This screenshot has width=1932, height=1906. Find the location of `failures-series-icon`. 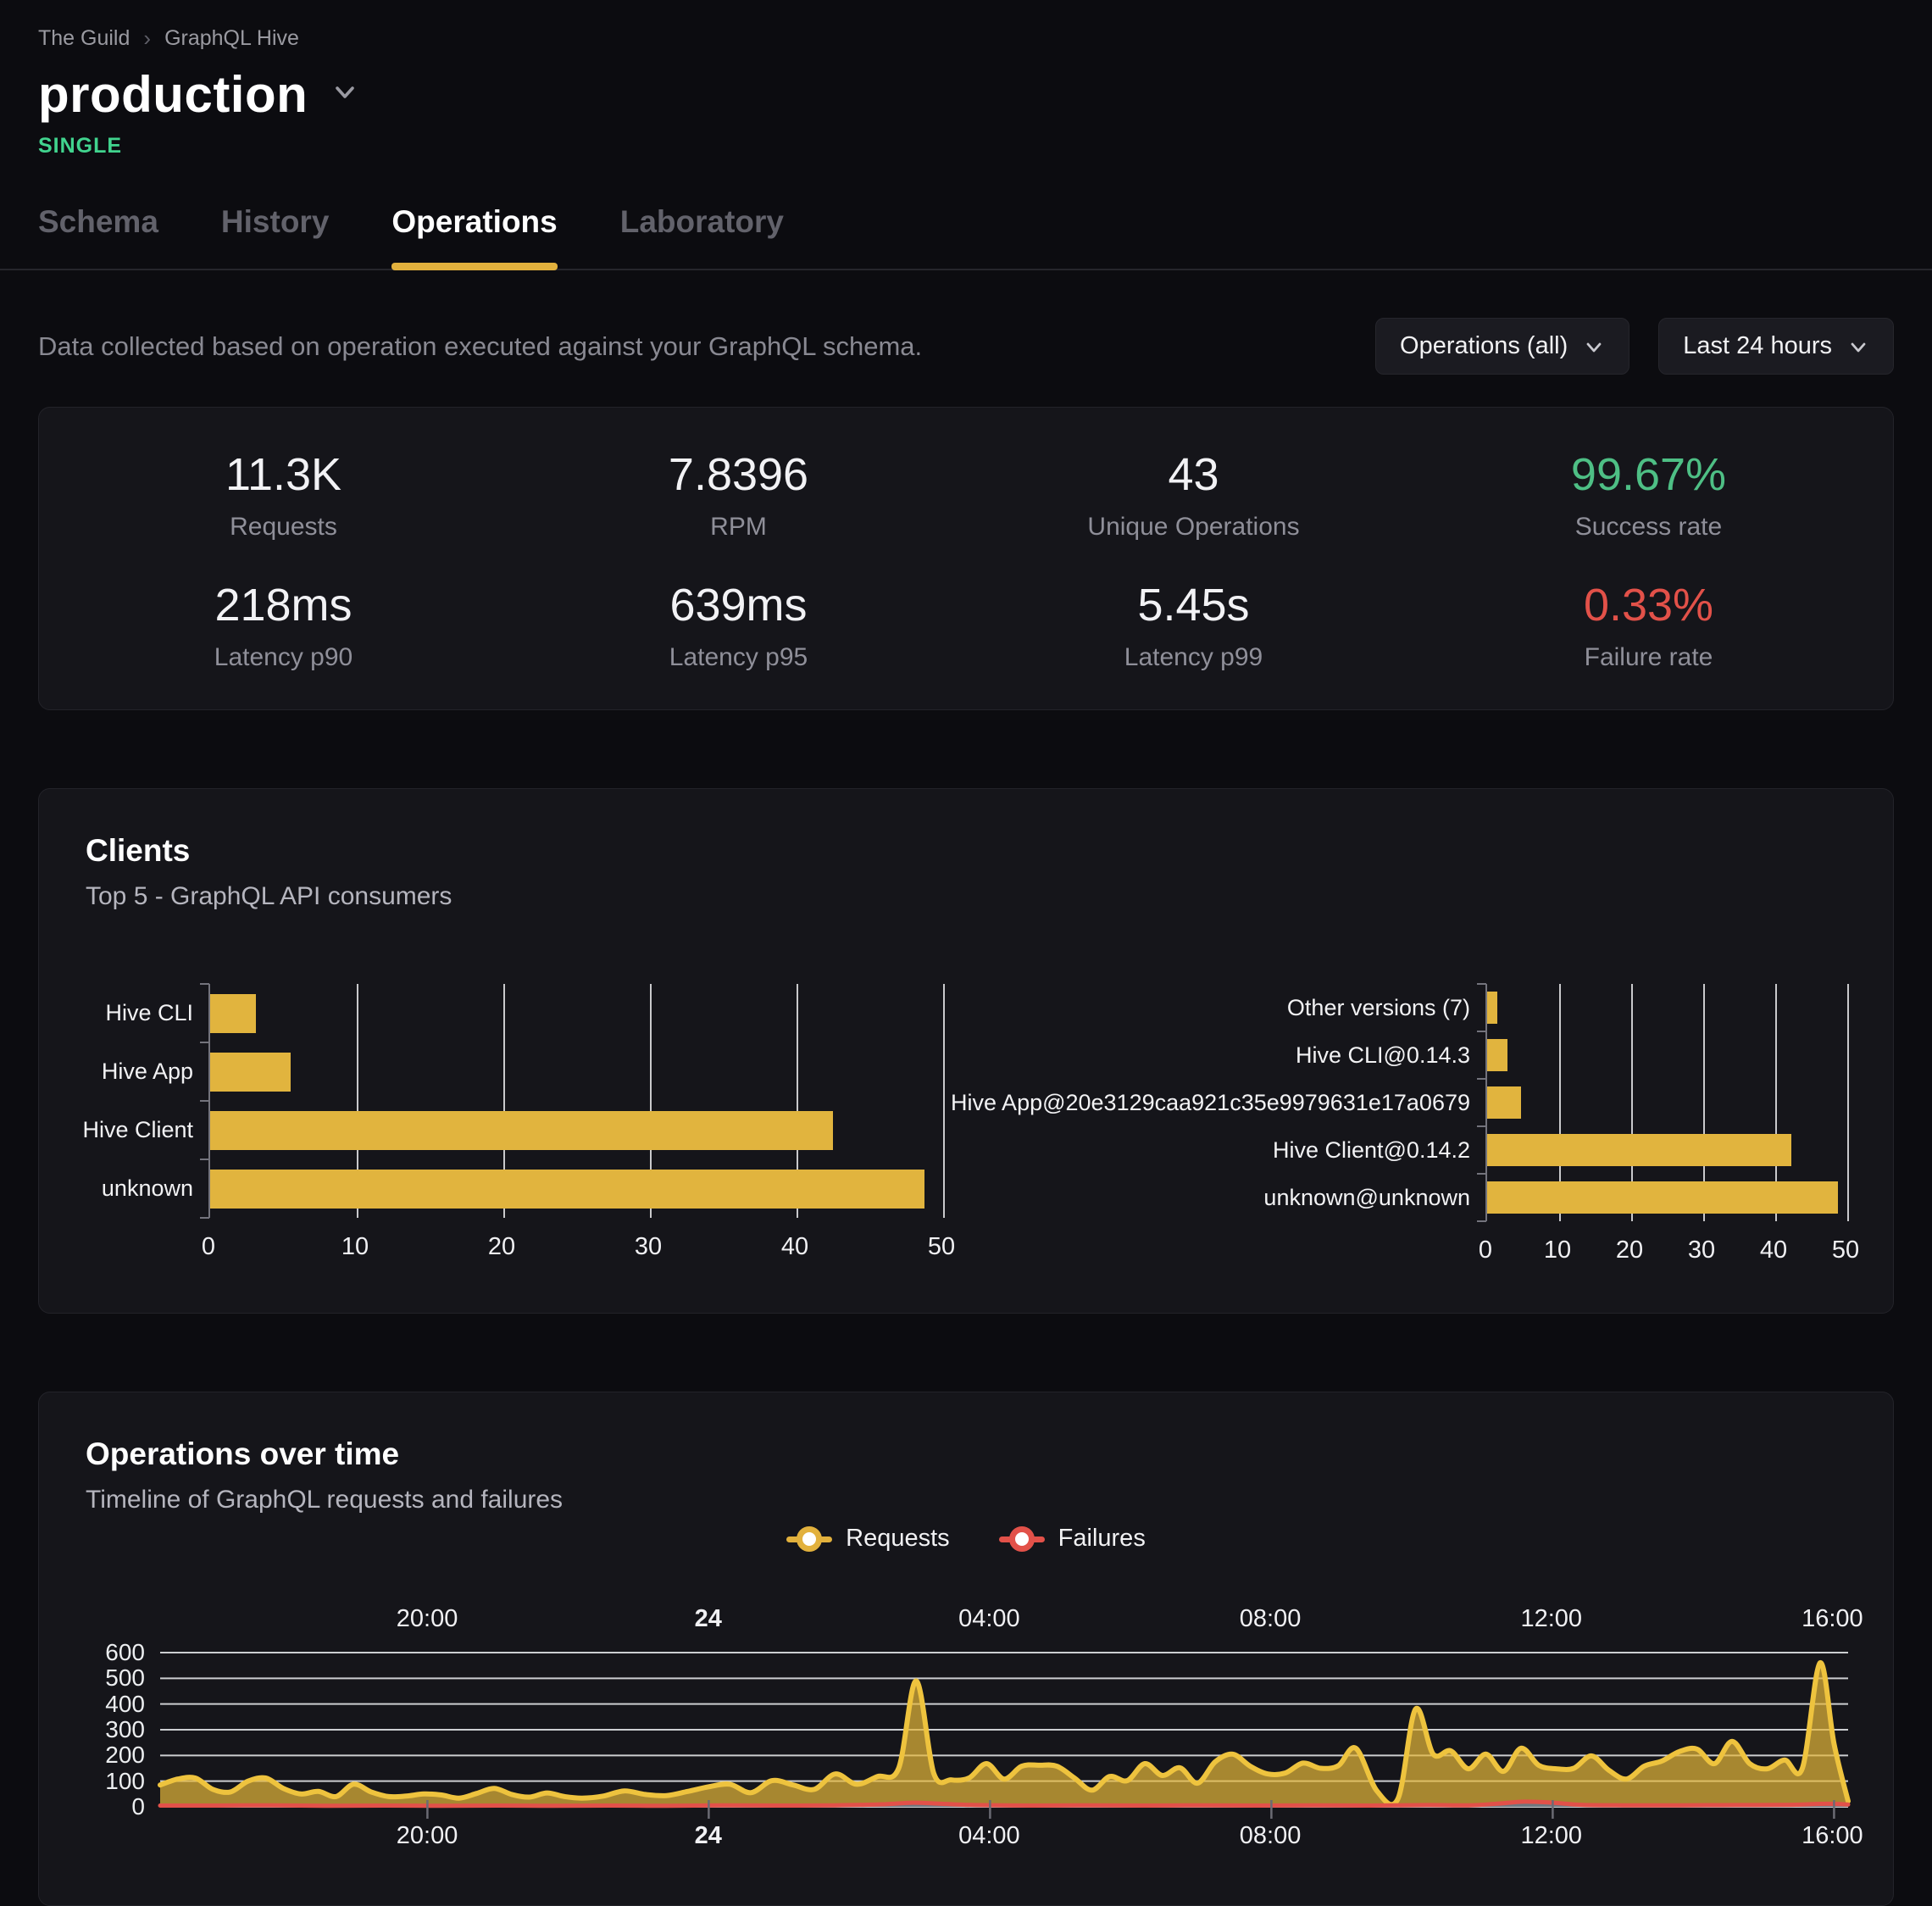

failures-series-icon is located at coordinates (1021, 1538).